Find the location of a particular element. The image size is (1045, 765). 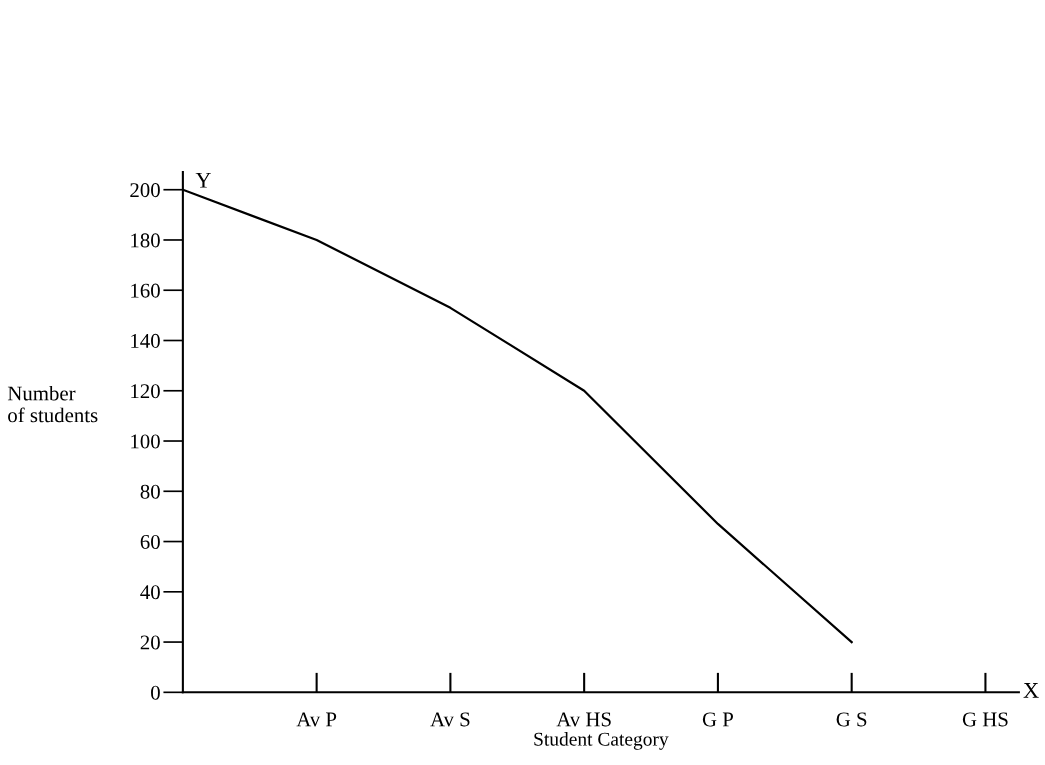

x-tick-label: Av HS is located at coordinates (583, 719).